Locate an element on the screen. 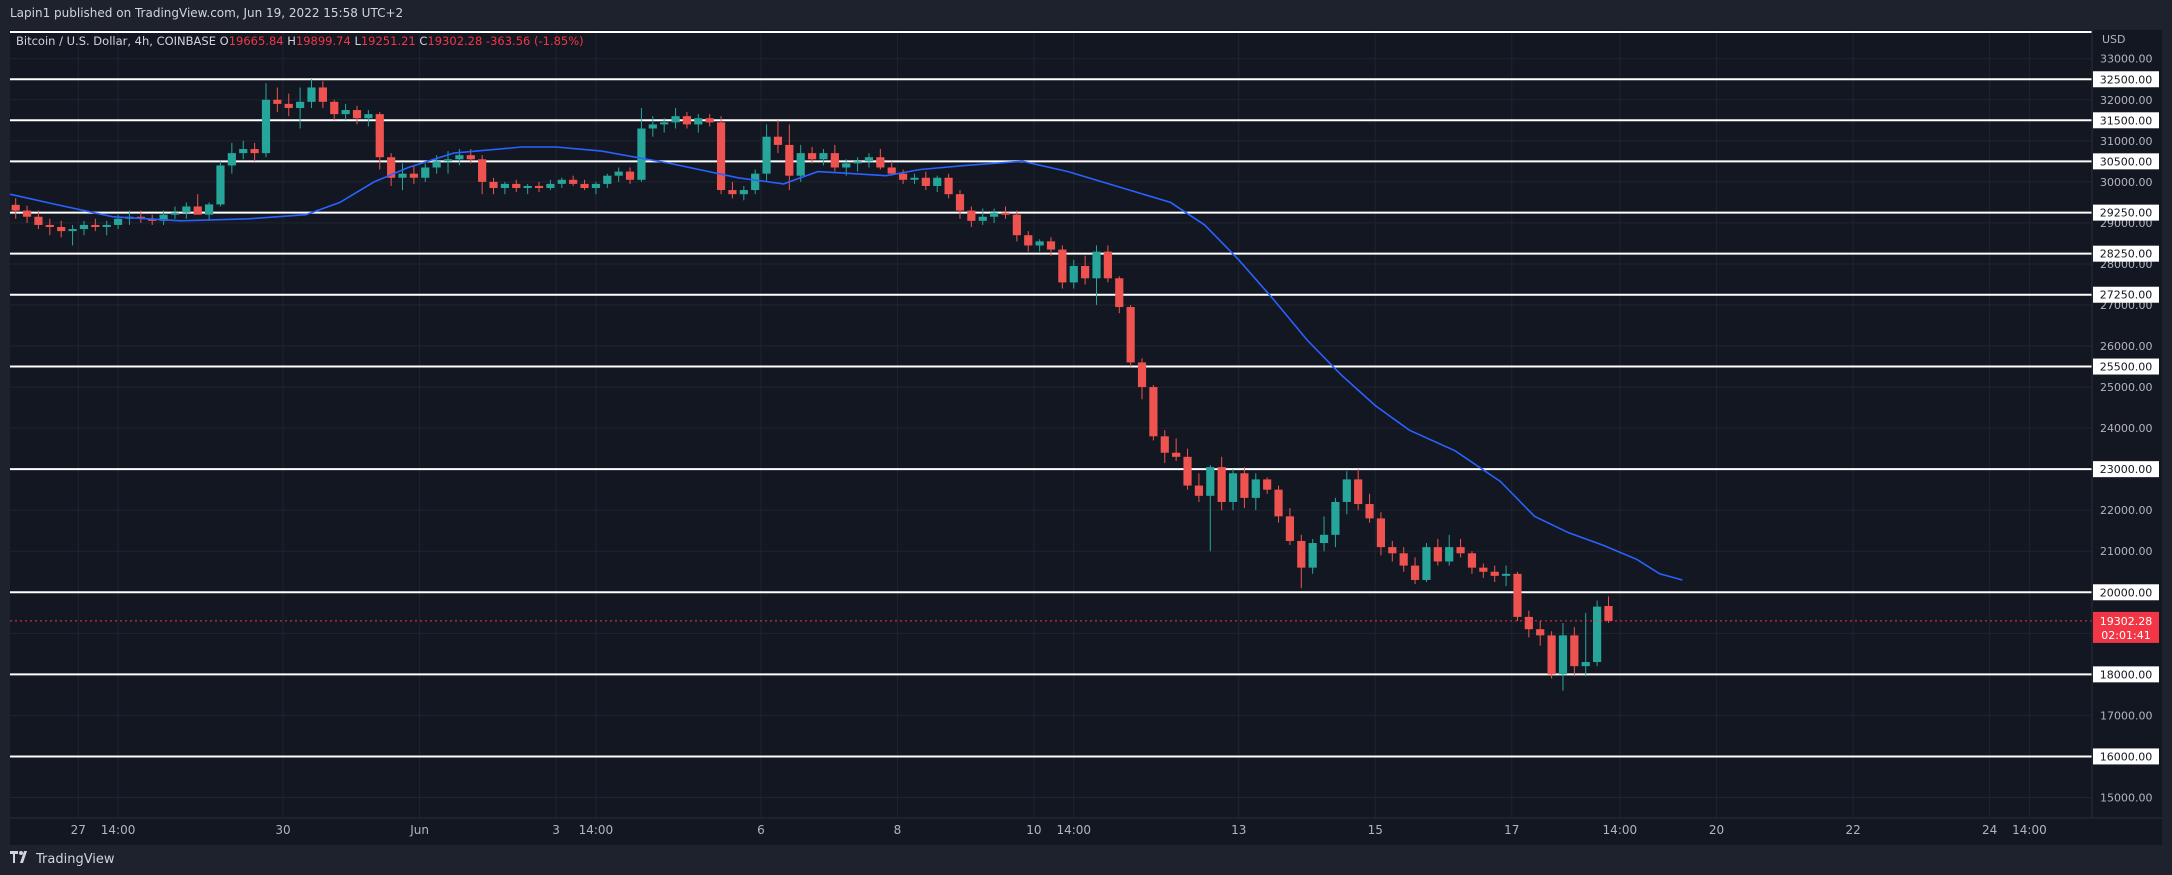  open-value: 19665.84 is located at coordinates (256, 41).